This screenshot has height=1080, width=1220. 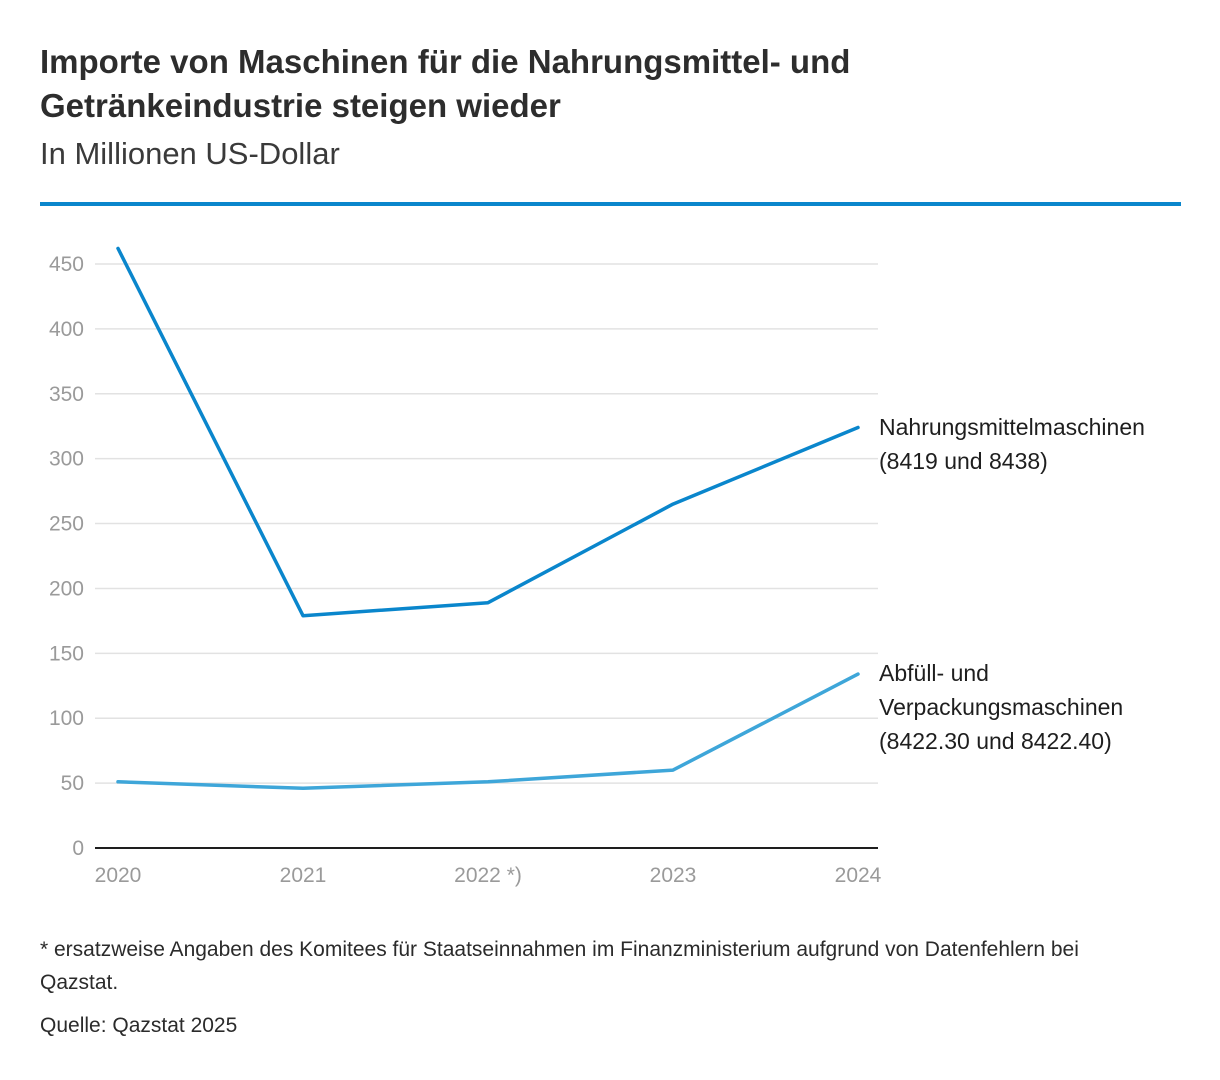 What do you see at coordinates (66, 588) in the screenshot?
I see `y-tick-label: 200` at bounding box center [66, 588].